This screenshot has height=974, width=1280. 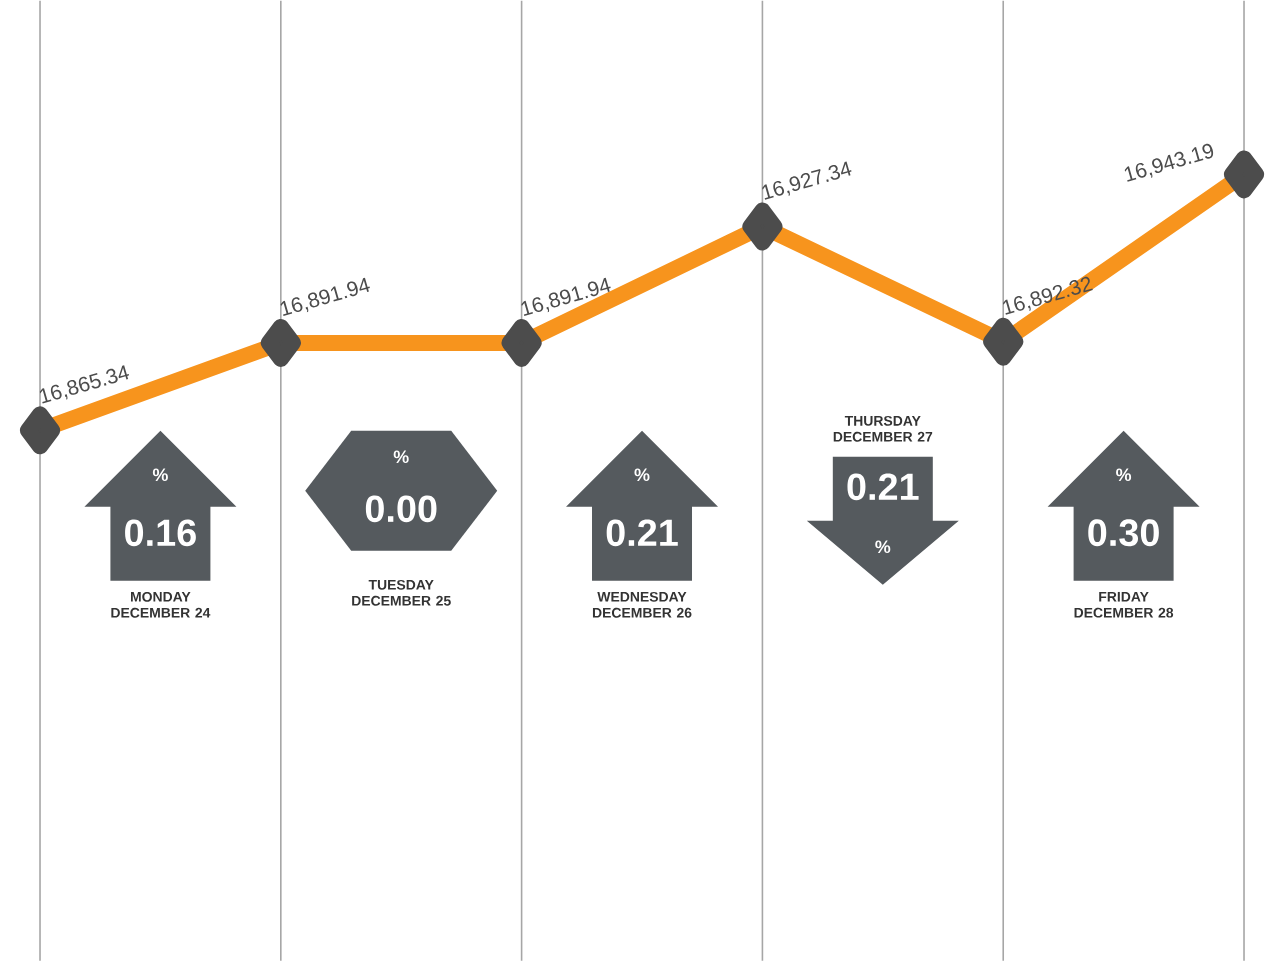 What do you see at coordinates (1123, 533) in the screenshot?
I see `annotation: 0.30` at bounding box center [1123, 533].